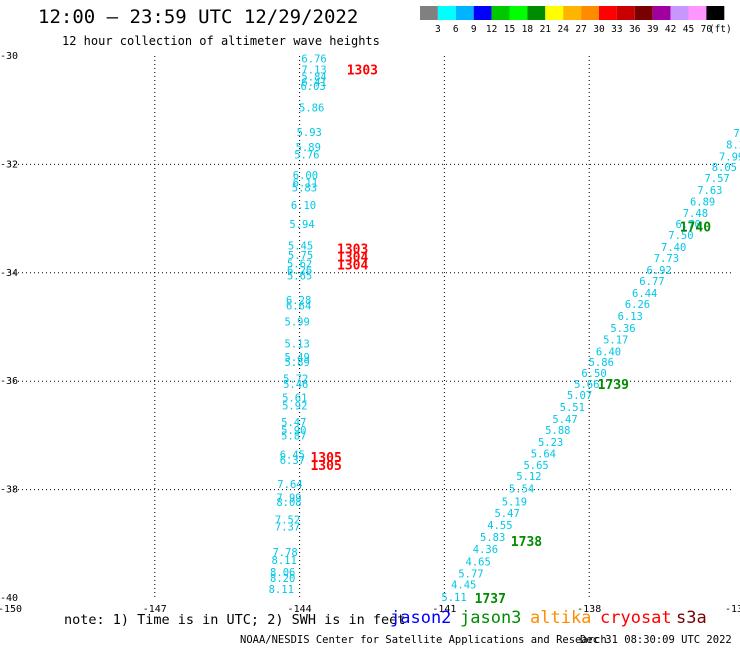 The image size is (740, 650). What do you see at coordinates (630, 317) in the screenshot?
I see `wave-height-point: 6.13` at bounding box center [630, 317].